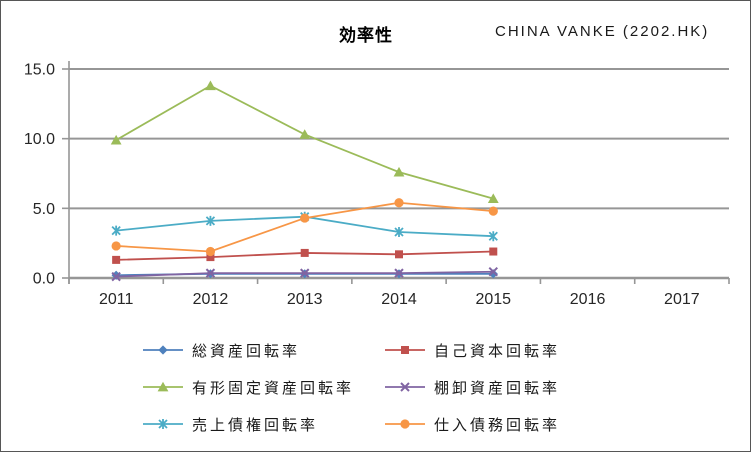 The height and width of the screenshot is (452, 751). What do you see at coordinates (246, 351) in the screenshot?
I see `legend-label: 総資産回転率` at bounding box center [246, 351].